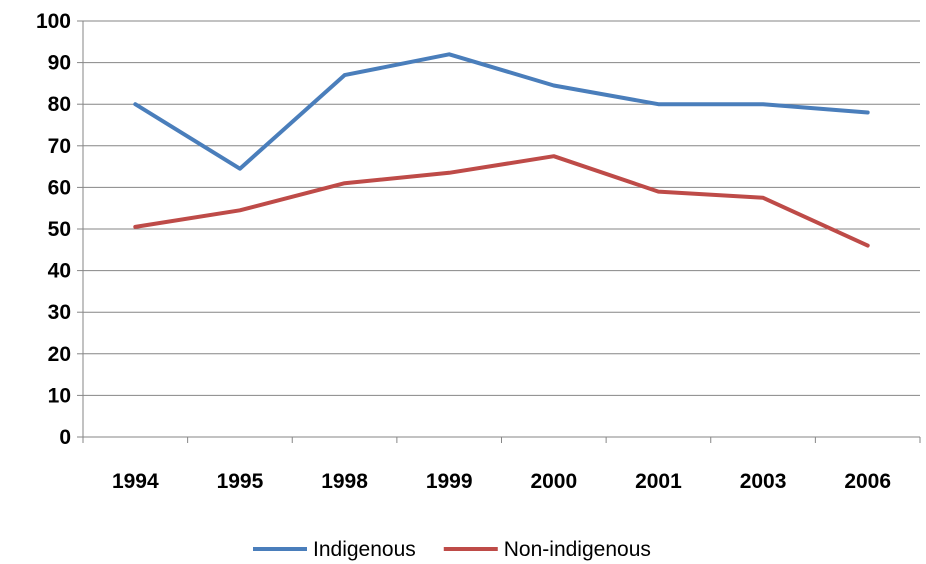 This screenshot has height=564, width=926. Describe the element at coordinates (449, 481) in the screenshot. I see `x-tick-label: 1999` at that location.